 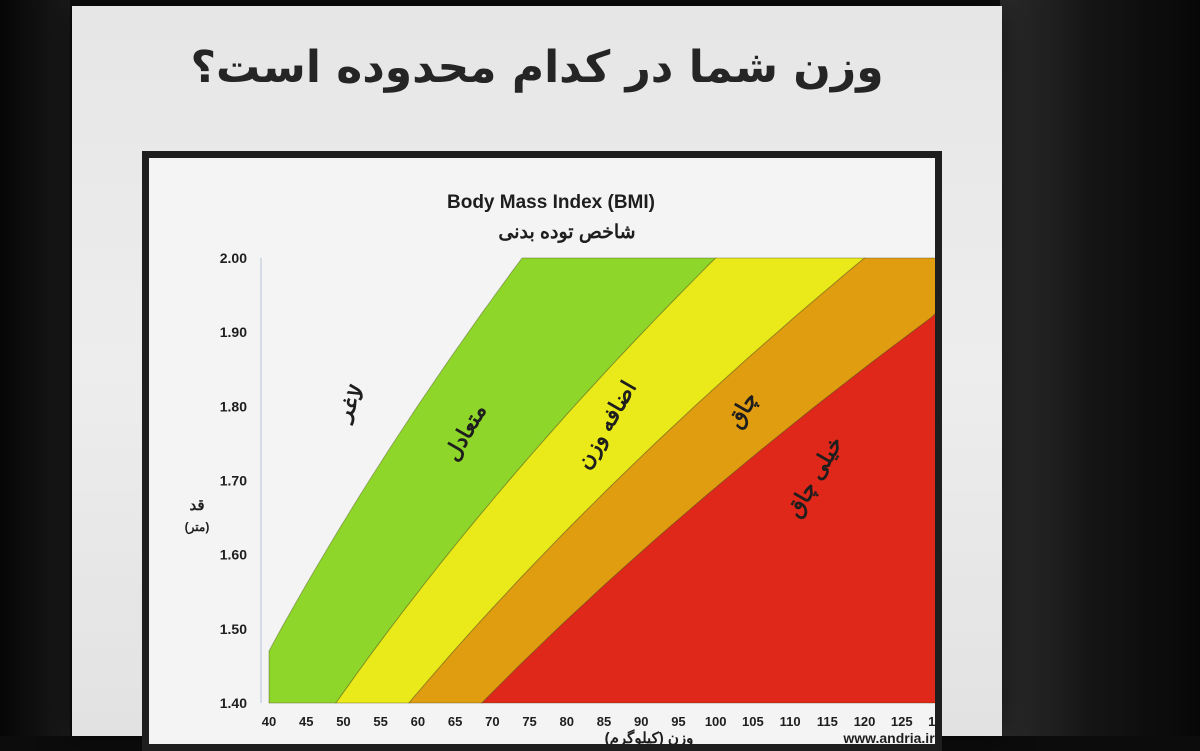 What do you see at coordinates (753, 721) in the screenshot?
I see `x-tick-label: 105` at bounding box center [753, 721].